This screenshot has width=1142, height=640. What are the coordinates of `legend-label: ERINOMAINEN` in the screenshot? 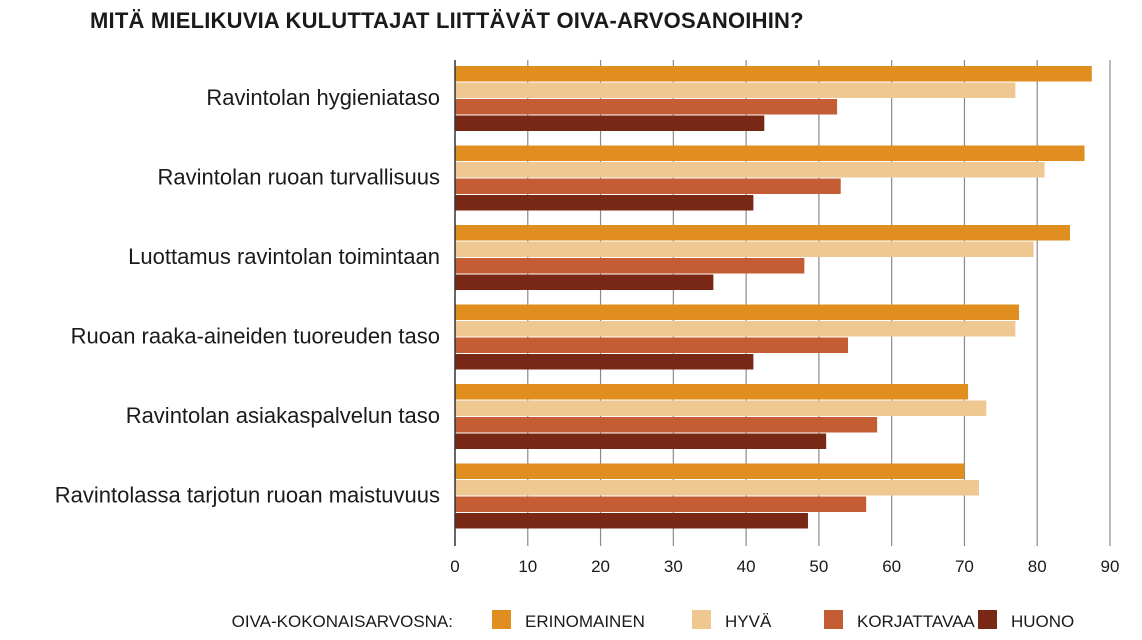 It's located at (585, 621).